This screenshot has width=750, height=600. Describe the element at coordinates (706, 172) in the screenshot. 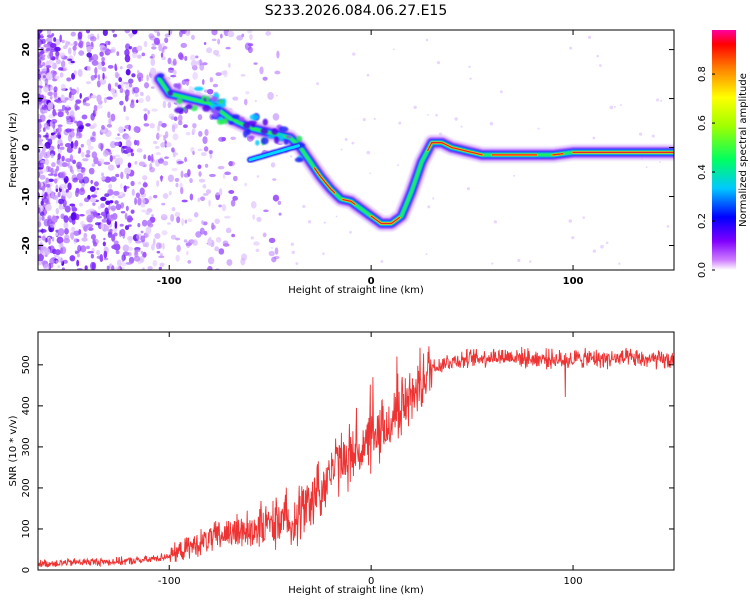

I see `colorbar-ticks: 0.0 0.2 0.4 0.6 0.8` at that location.